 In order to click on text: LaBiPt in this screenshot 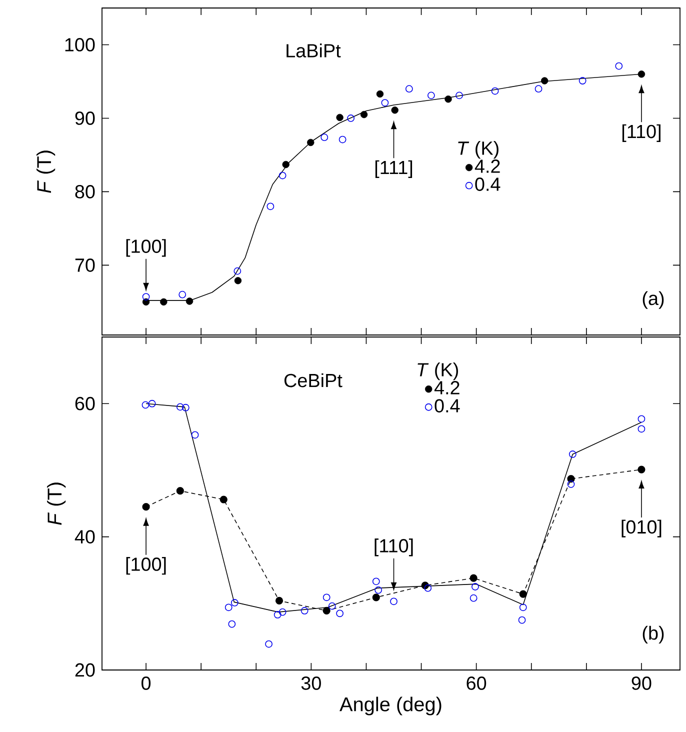, I will do `click(313, 51)`.